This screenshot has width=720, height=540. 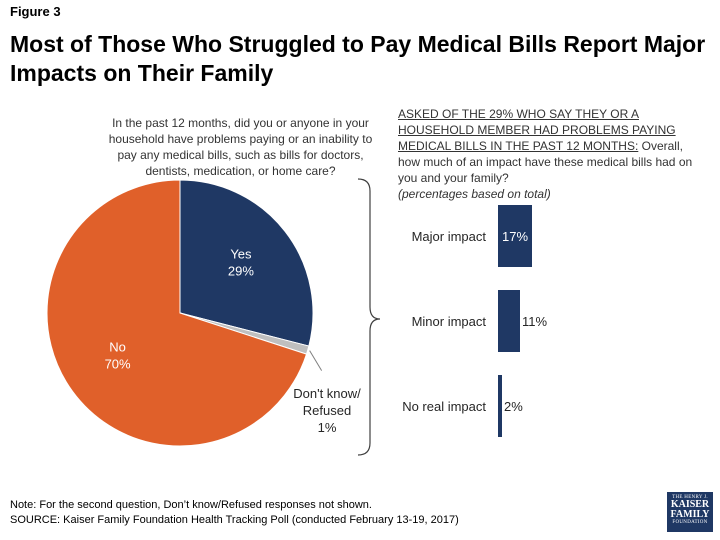 What do you see at coordinates (449, 321) in the screenshot?
I see `bar-category-minor-impact: Minor impact` at bounding box center [449, 321].